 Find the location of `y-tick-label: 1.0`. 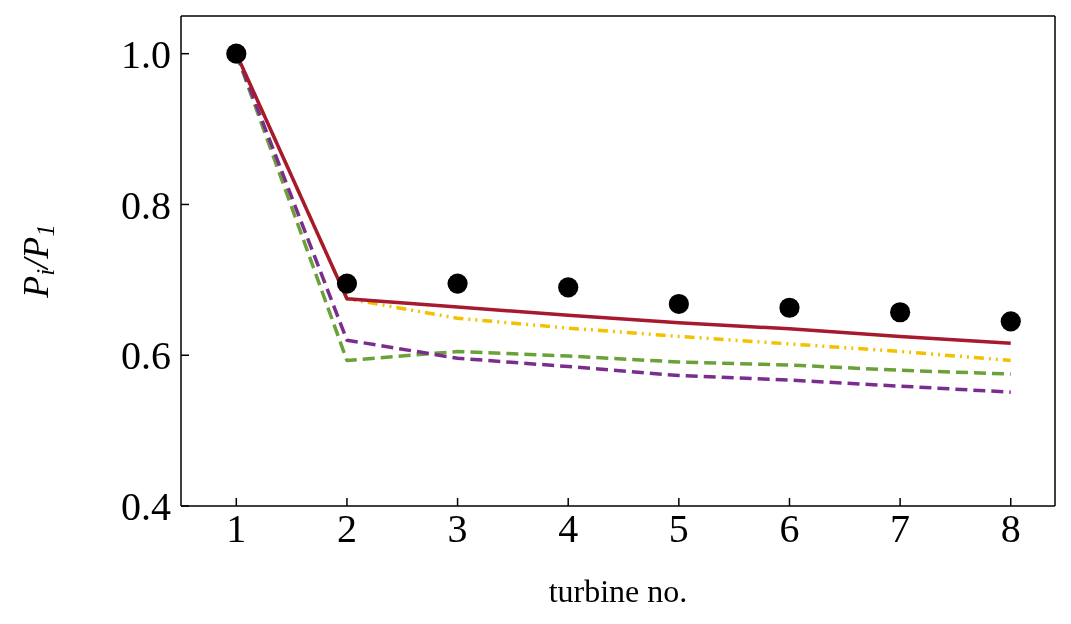

y-tick-label: 1.0 is located at coordinates (146, 54).